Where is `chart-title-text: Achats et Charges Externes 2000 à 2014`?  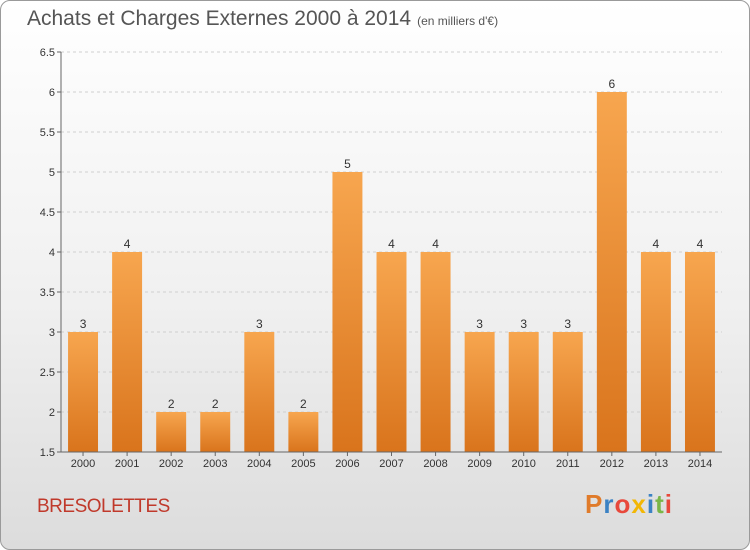 chart-title-text: Achats et Charges Externes 2000 à 2014 is located at coordinates (219, 18).